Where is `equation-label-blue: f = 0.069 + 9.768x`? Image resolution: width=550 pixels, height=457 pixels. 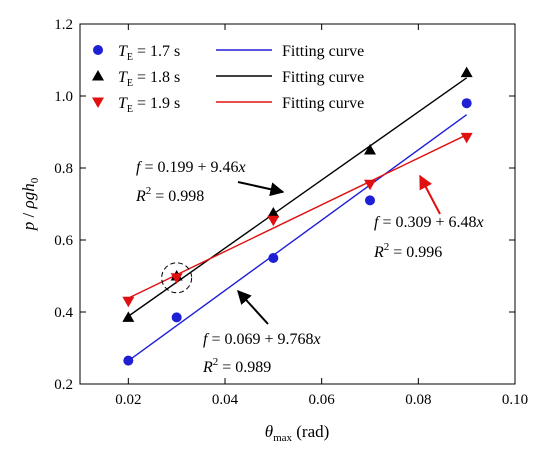 equation-label-blue: f = 0.069 + 9.768x is located at coordinates (262, 339).